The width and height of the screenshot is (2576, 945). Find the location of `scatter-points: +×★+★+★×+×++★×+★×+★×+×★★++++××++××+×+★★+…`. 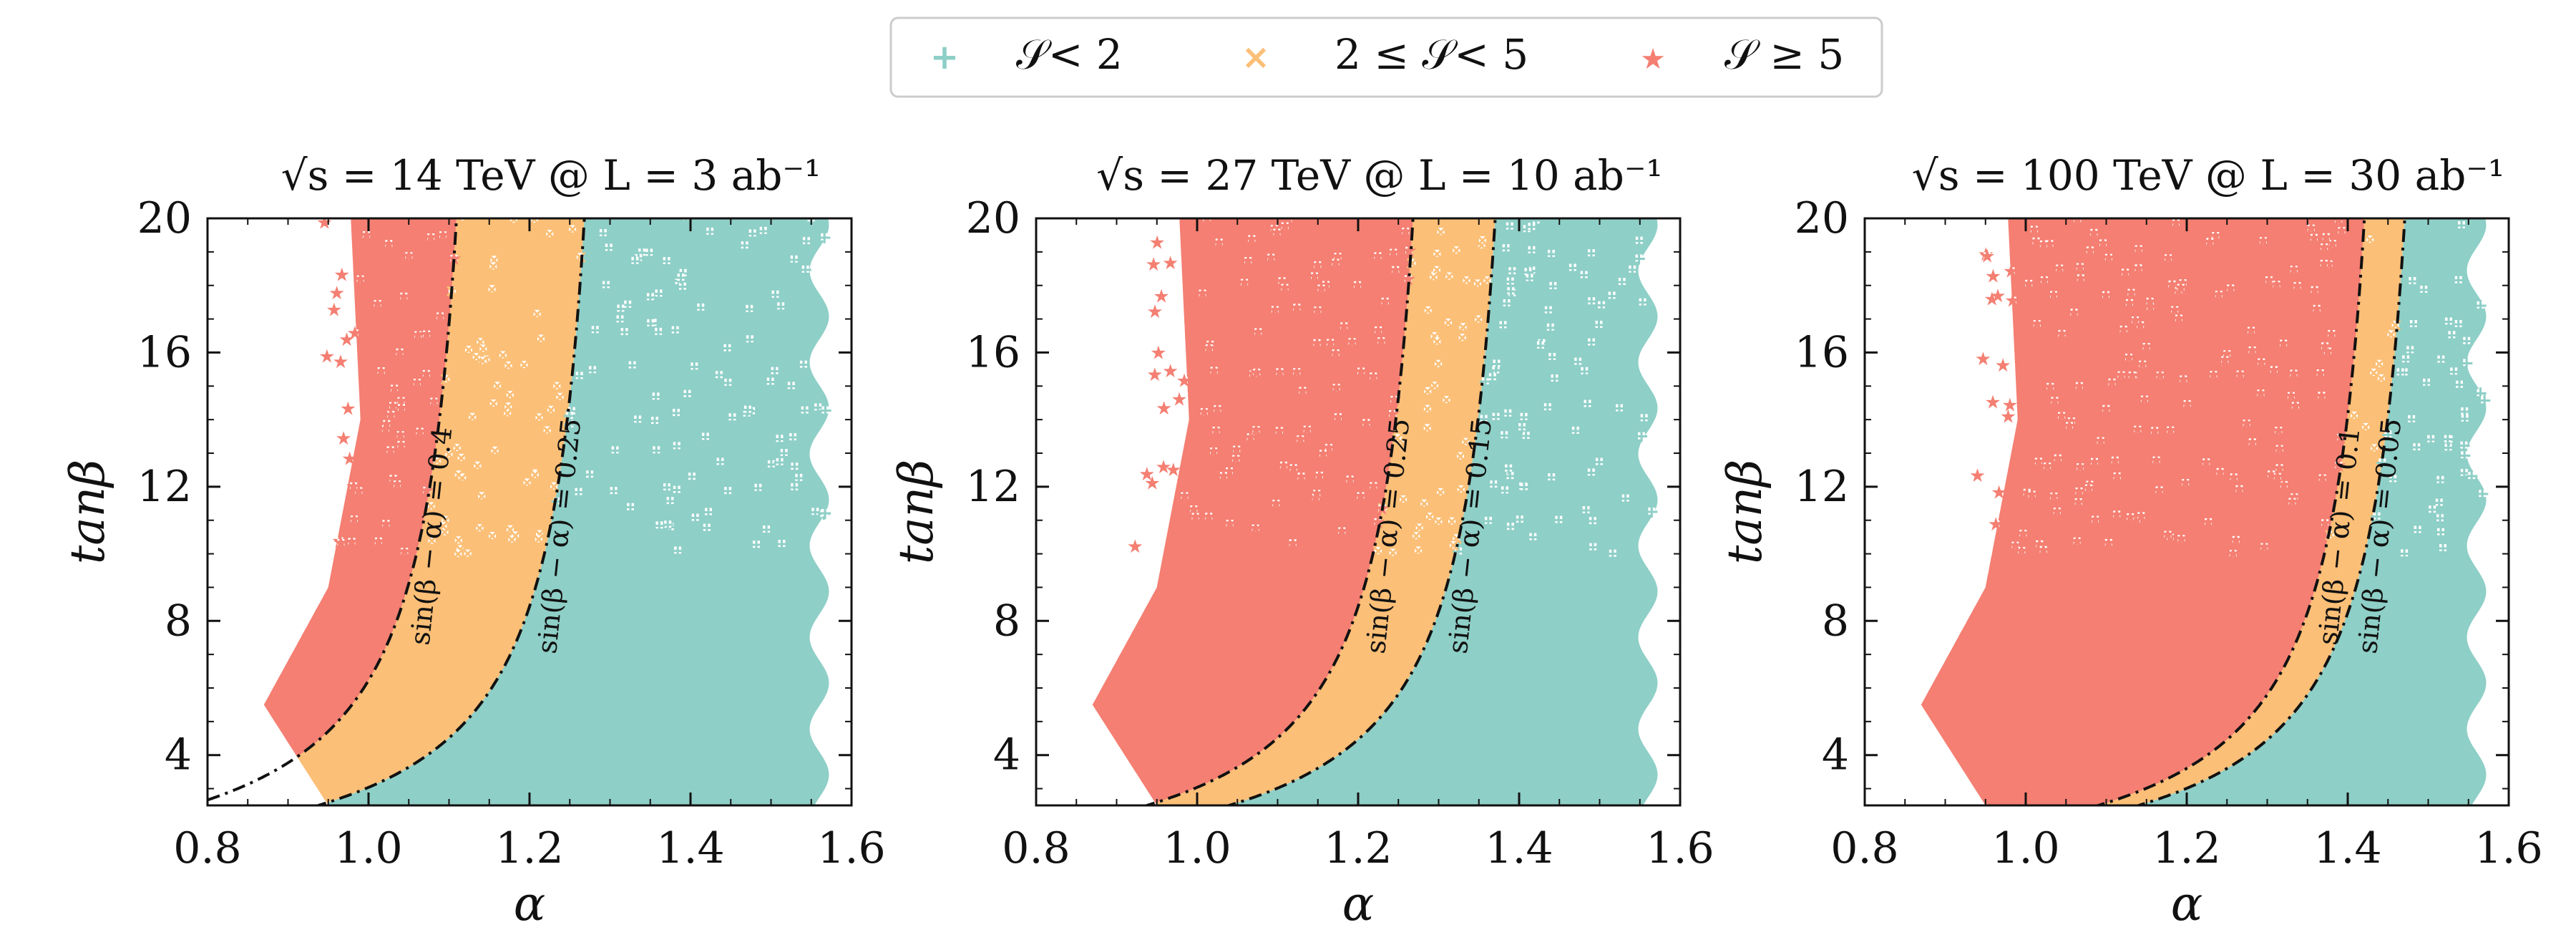

scatter-points: +×★+★+★×+×++★×+★×+★×+×★★++++××++××+×+★★+… is located at coordinates (574, 382).